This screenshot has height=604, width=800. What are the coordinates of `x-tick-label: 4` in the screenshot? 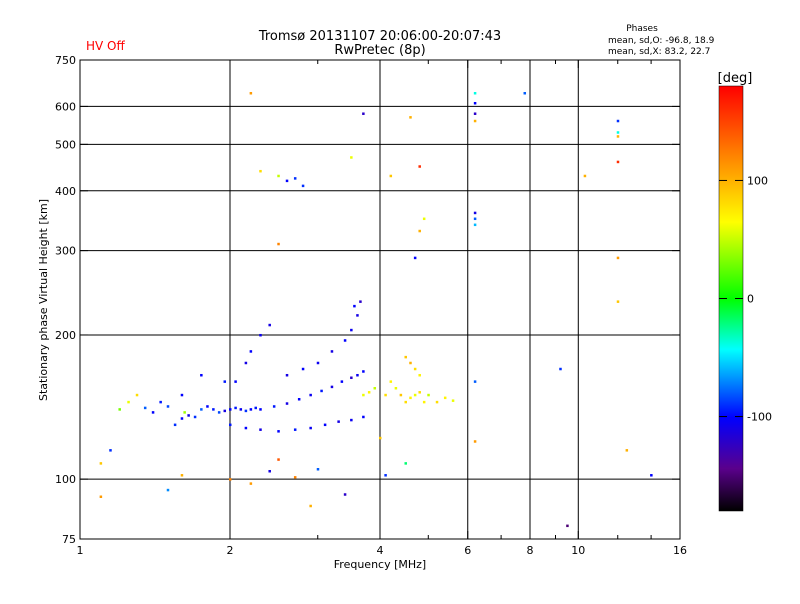 It's located at (380, 550).